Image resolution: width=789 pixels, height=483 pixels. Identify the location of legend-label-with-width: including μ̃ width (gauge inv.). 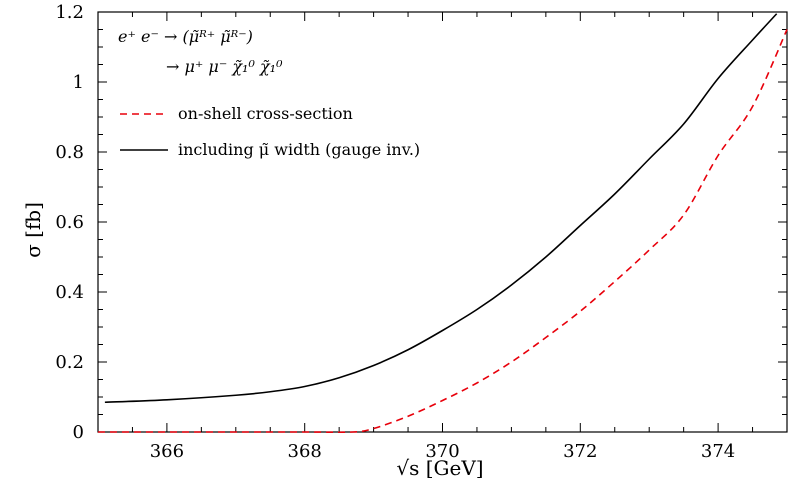
(299, 149).